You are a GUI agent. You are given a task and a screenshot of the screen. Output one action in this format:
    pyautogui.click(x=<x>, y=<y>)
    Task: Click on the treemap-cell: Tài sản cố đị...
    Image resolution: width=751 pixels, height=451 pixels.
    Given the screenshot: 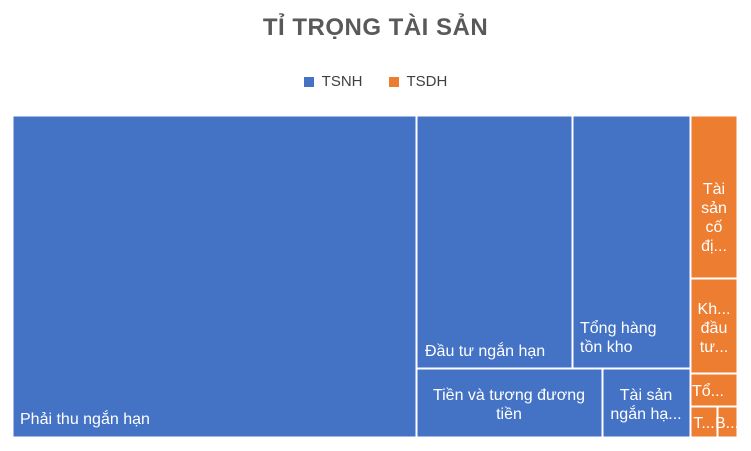 What is the action you would take?
    pyautogui.click(x=714, y=197)
    